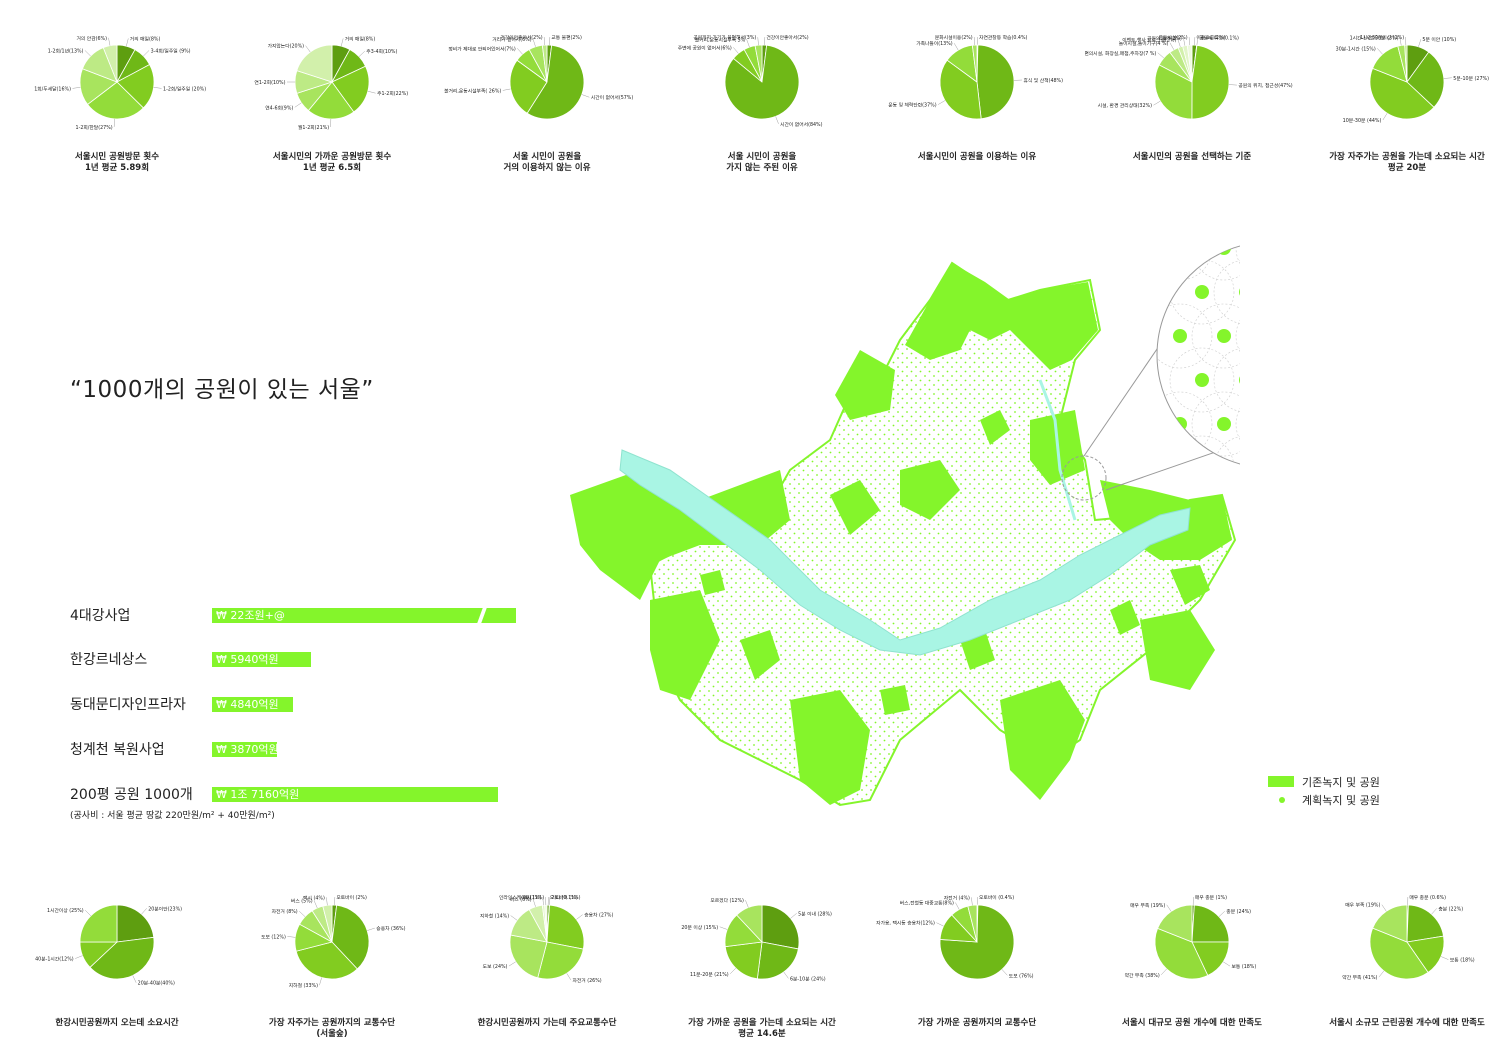 This screenshot has width=1500, height=1061. What do you see at coordinates (165, 908) in the screenshot?
I see `pie-slice-label: 20분이안(23%)` at bounding box center [165, 908].